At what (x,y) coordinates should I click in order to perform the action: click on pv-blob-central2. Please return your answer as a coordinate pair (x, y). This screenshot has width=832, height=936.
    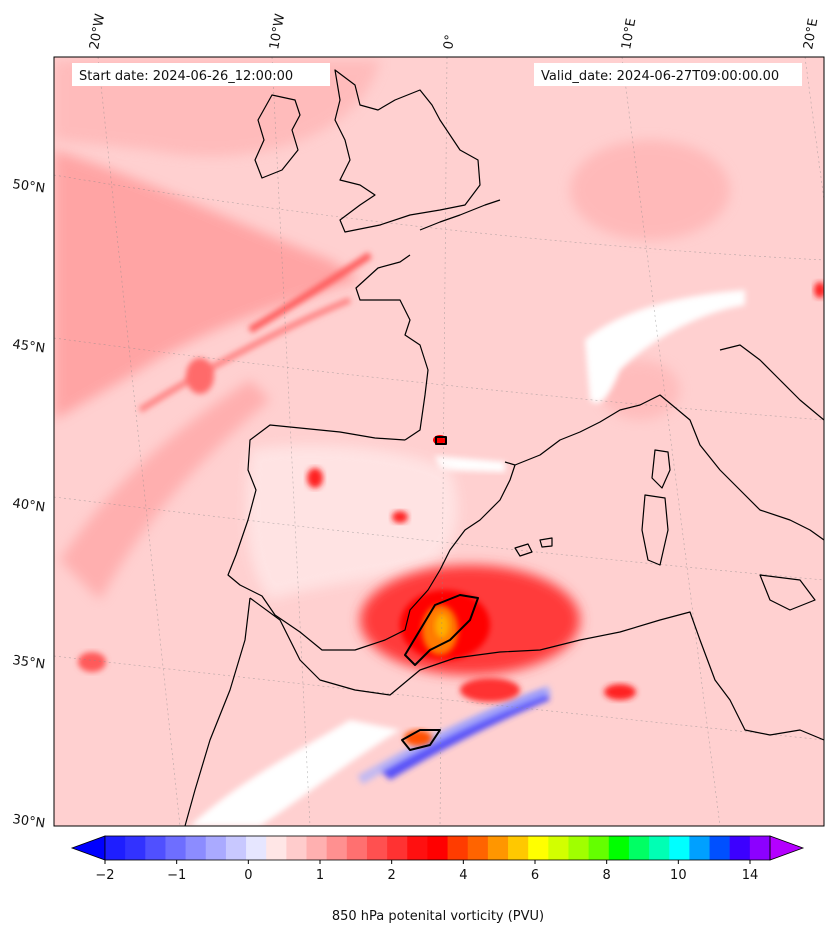
    Looking at the image, I should click on (400, 517).